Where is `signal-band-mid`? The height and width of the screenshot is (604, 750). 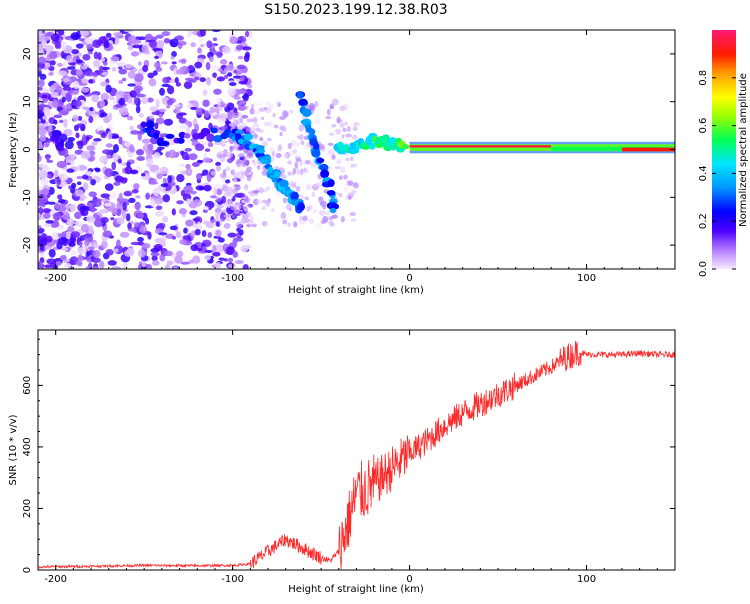
signal-band-mid is located at coordinates (542, 147).